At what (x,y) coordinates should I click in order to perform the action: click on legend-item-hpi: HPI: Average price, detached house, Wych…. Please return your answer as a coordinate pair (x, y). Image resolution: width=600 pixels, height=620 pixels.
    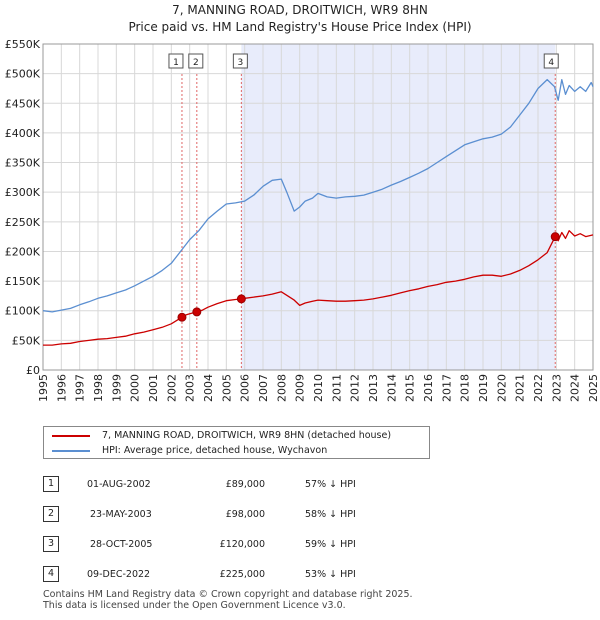
    Looking at the image, I should click on (189, 451).